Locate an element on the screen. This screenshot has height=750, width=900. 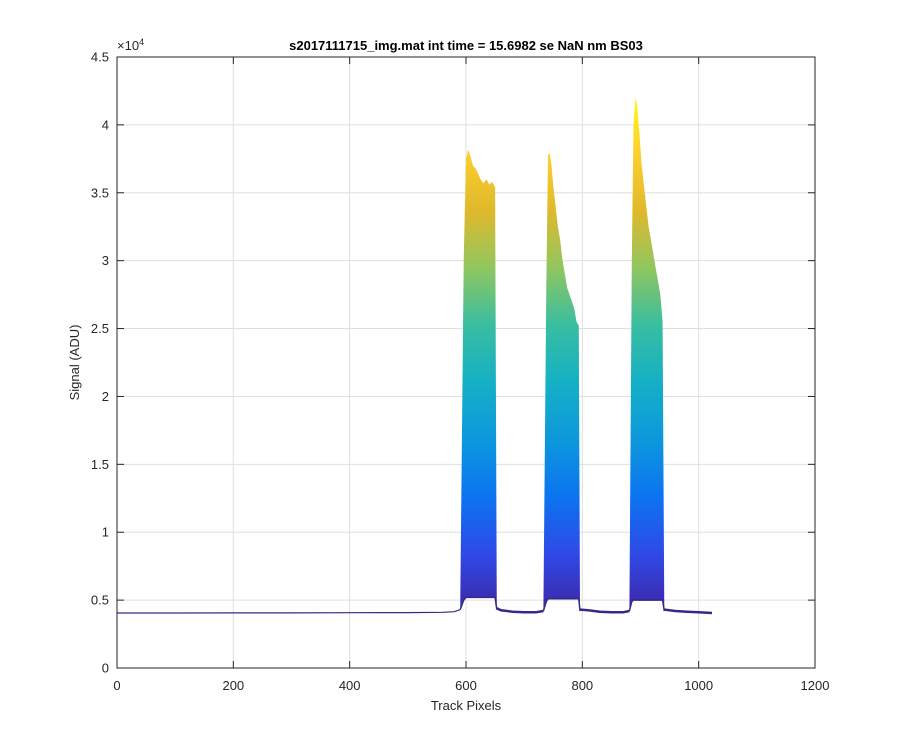
y-axis-label: Signal (ADU) is located at coordinates (74, 363).